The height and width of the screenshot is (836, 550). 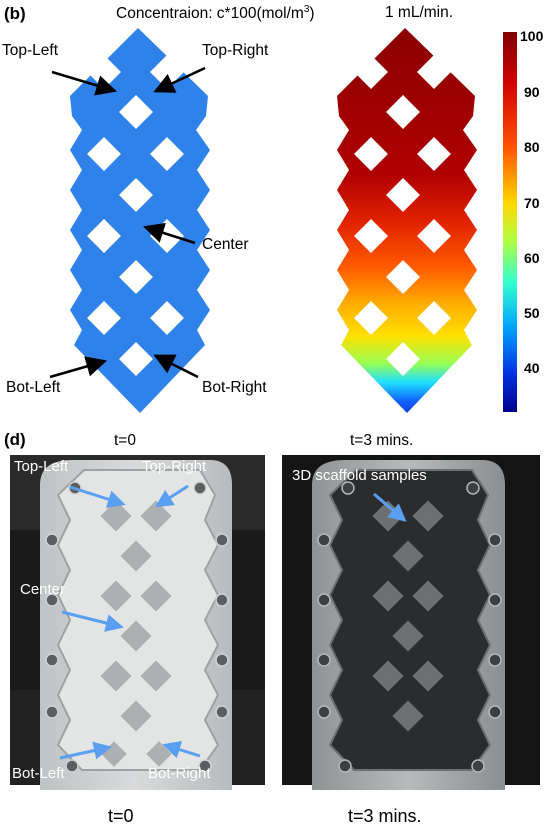 What do you see at coordinates (407, 220) in the screenshot?
I see `mesh-heatmap-model` at bounding box center [407, 220].